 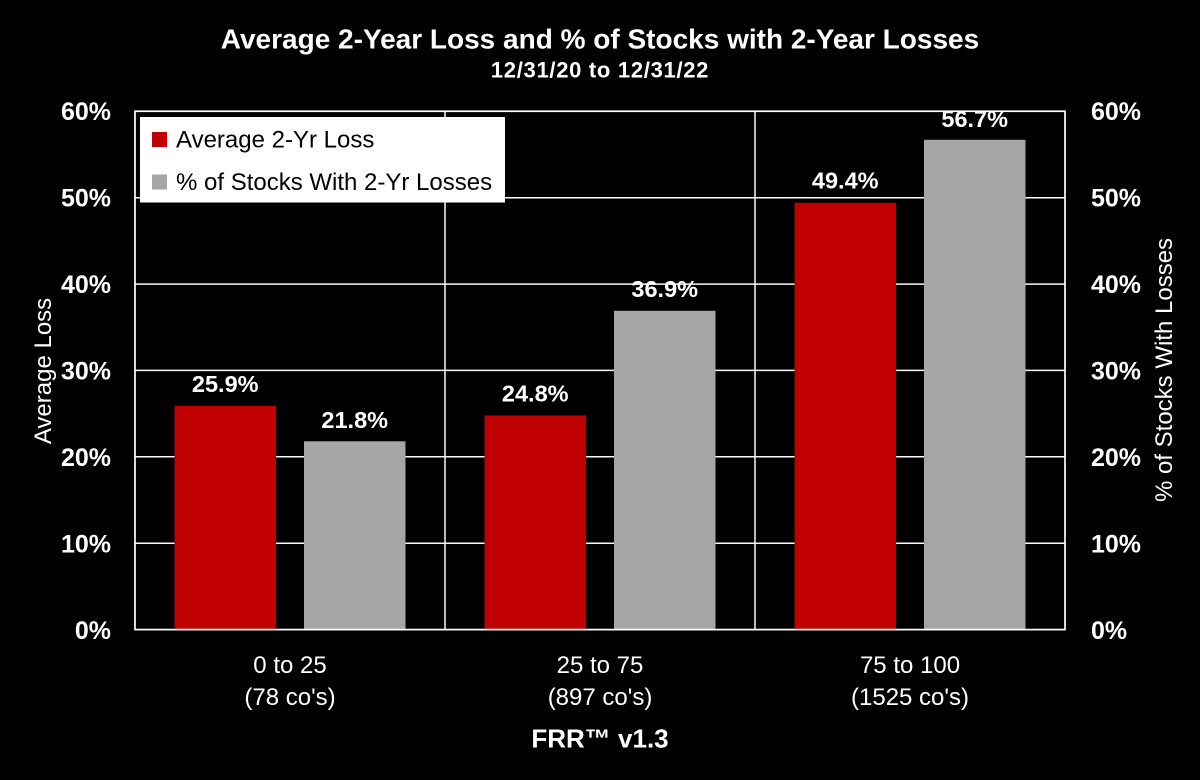 I want to click on svg-text: 12/31/20 to 12/31/22, so click(x=600, y=70).